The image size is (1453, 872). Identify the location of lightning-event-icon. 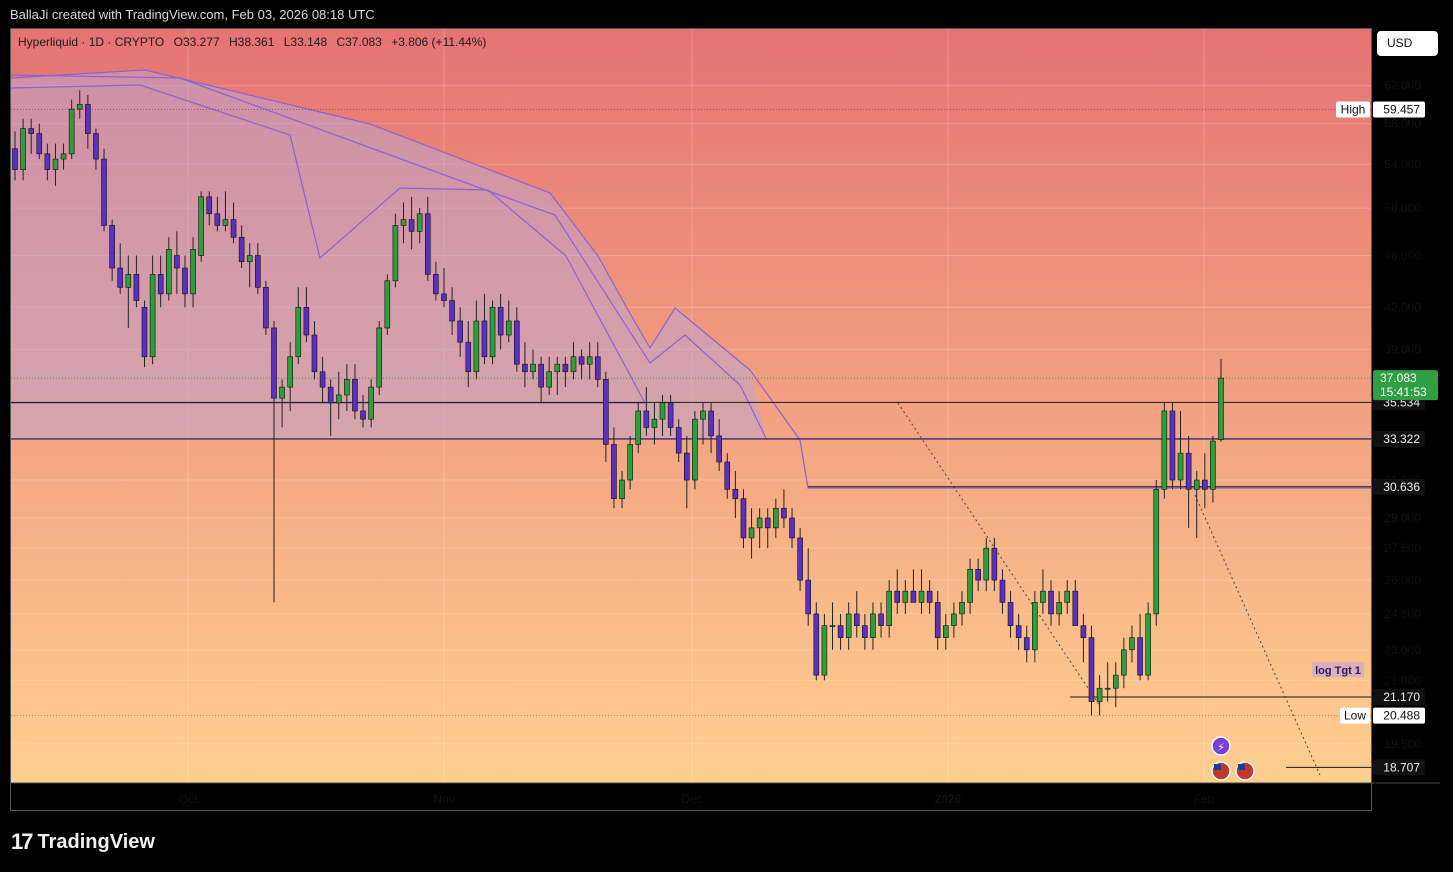
(1221, 746).